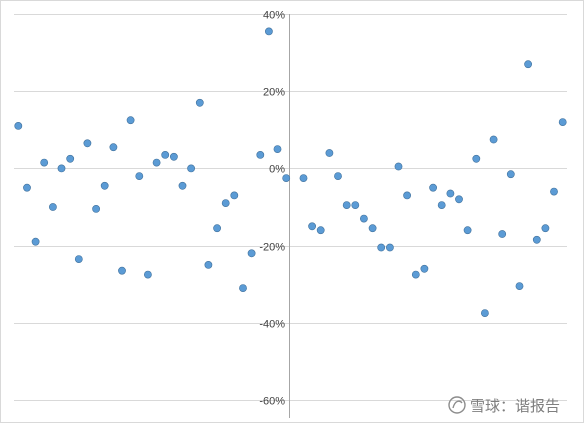 The width and height of the screenshot is (584, 423). What do you see at coordinates (277, 170) in the screenshot?
I see `y-tick-label: 0%` at bounding box center [277, 170].